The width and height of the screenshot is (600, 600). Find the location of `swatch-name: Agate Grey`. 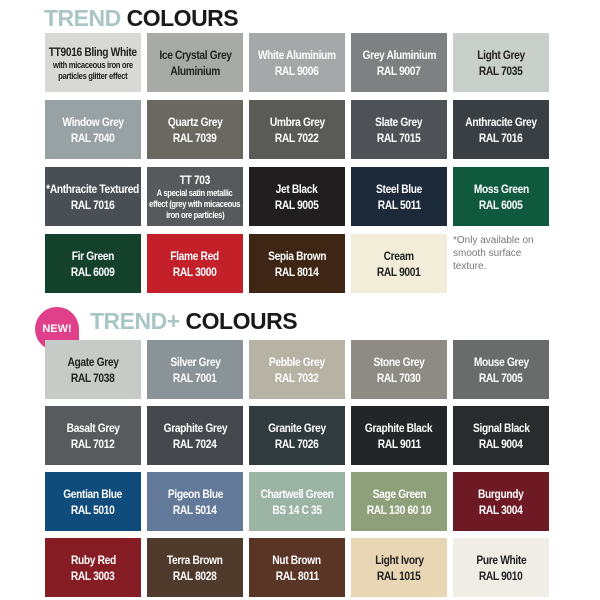

swatch-name: Agate Grey is located at coordinates (93, 361).